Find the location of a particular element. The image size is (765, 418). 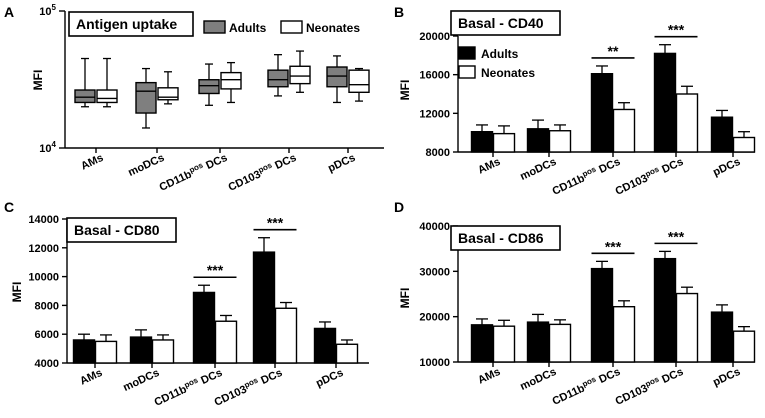

panel-b-bar-adults-modcs is located at coordinates (538, 140).